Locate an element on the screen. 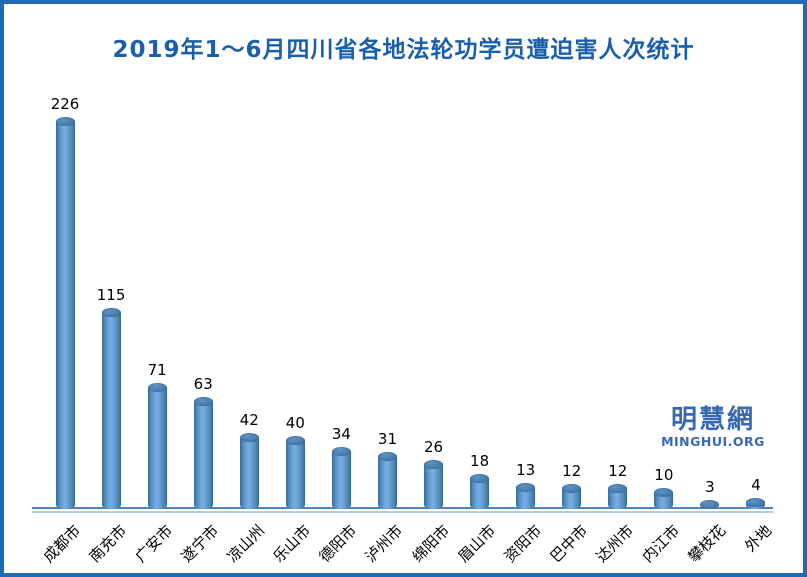  bar-value-label: 115 is located at coordinates (111, 294).